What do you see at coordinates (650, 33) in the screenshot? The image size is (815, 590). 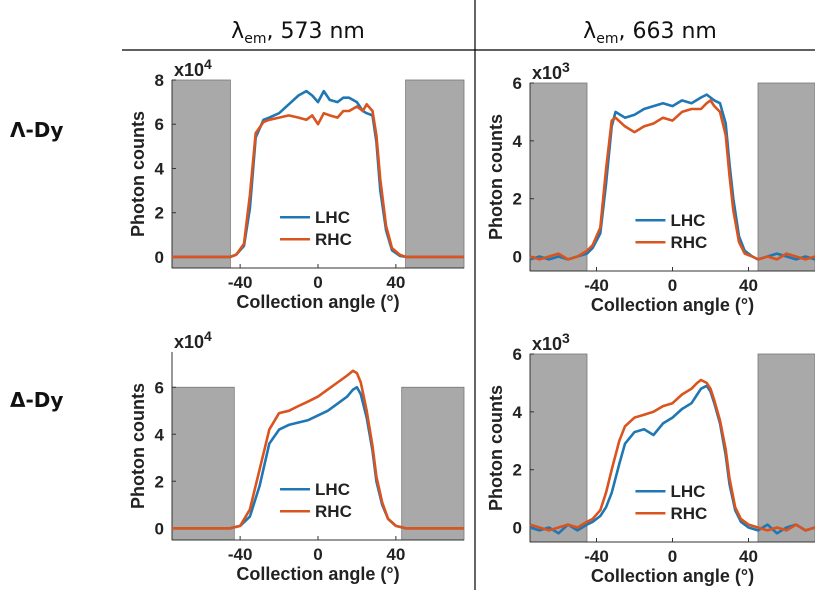 I see `column-title-663: λem, 663 nm` at bounding box center [650, 33].